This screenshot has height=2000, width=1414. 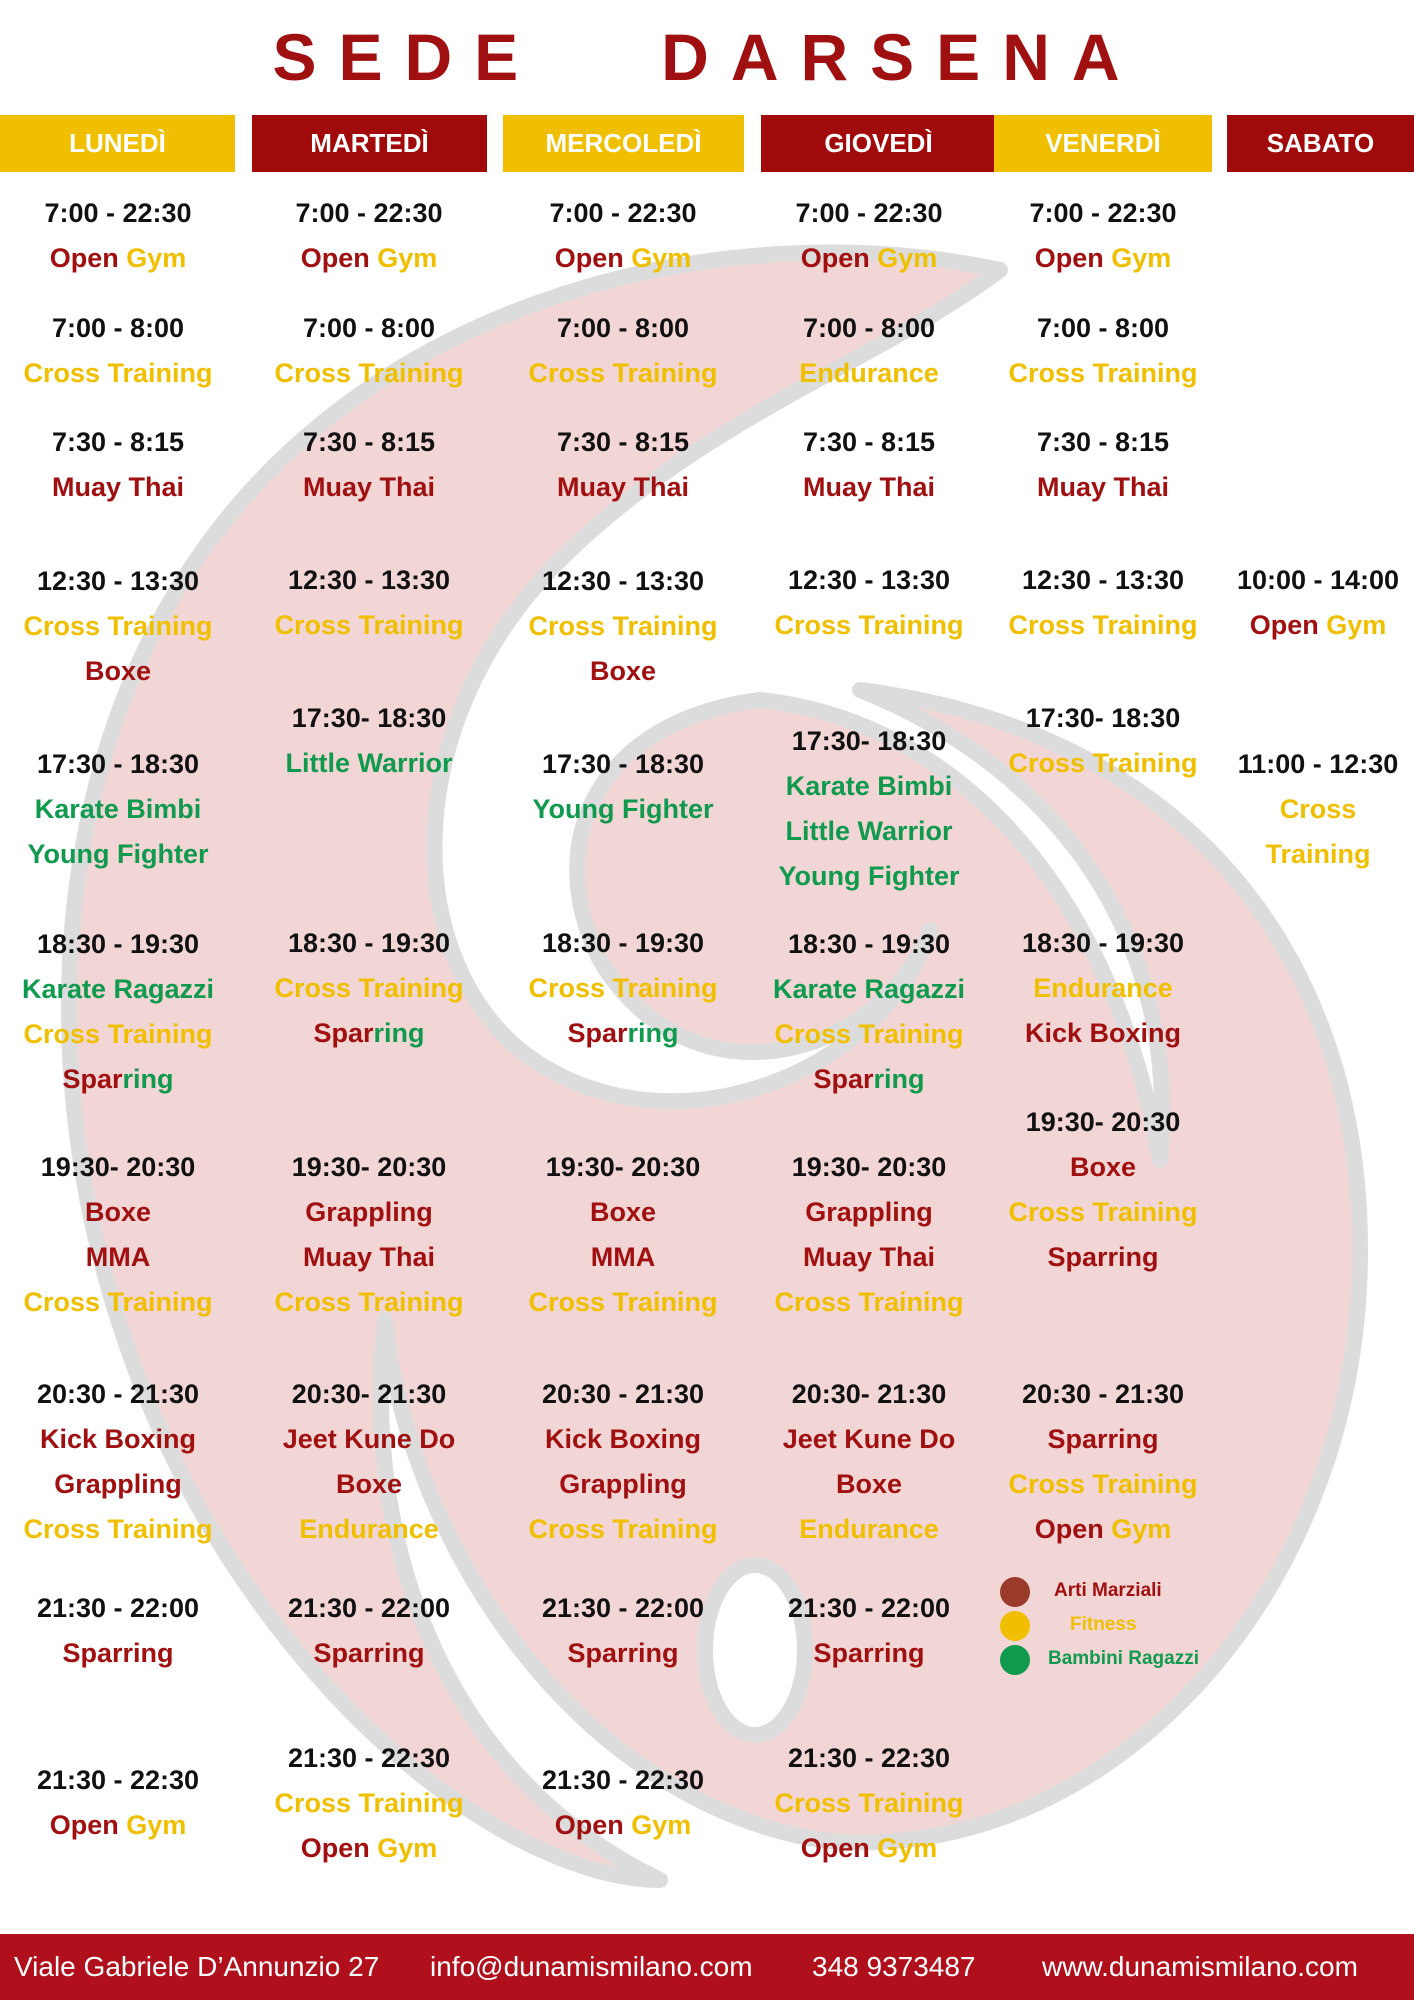 What do you see at coordinates (369, 763) in the screenshot?
I see `activity-text-kids: Little Warrior` at bounding box center [369, 763].